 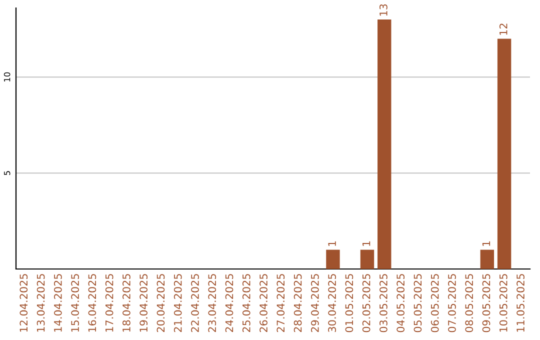 What do you see at coordinates (92, 303) in the screenshot?
I see `x-tick-label: 16.04.2025` at bounding box center [92, 303].